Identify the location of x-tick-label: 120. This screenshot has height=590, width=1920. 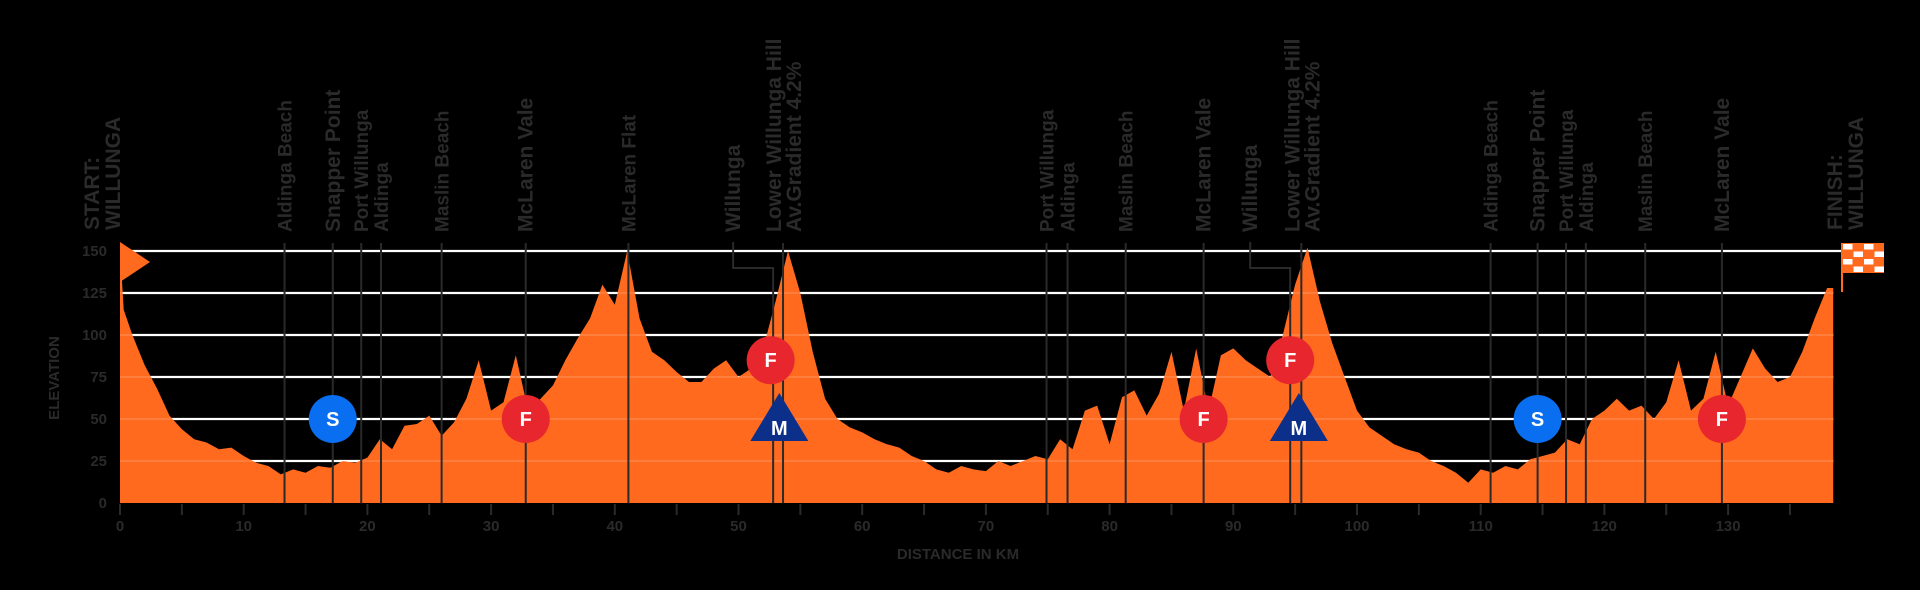
(1604, 526).